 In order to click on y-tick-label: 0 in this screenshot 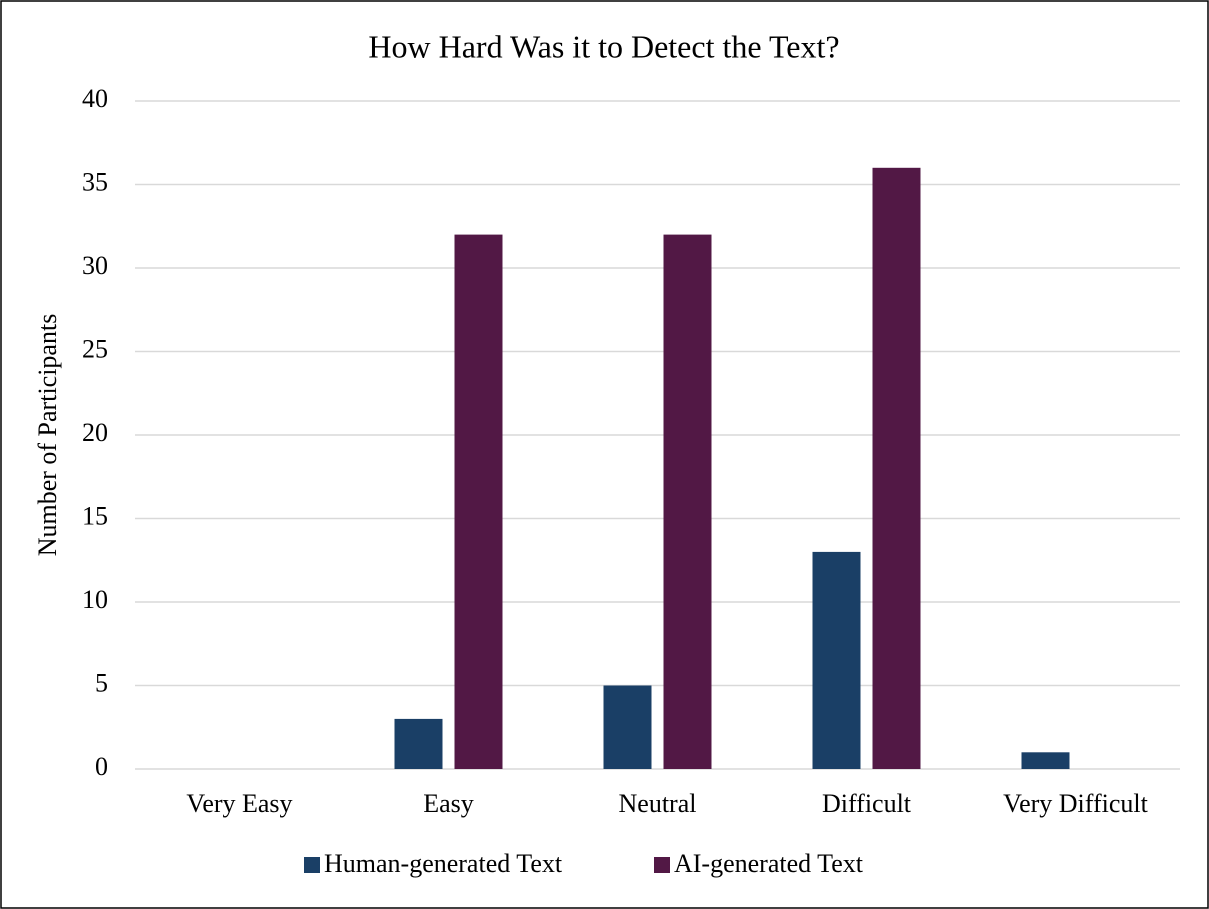, I will do `click(101, 766)`.